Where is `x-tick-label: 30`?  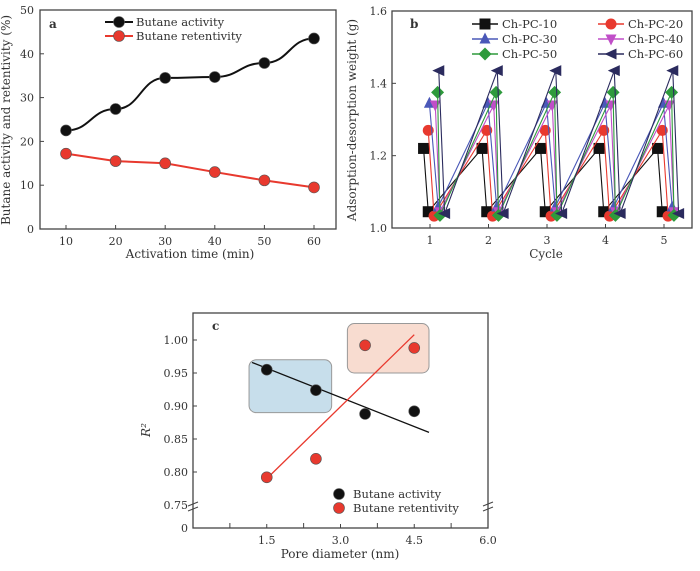
x-tick-label: 30 is located at coordinates (165, 241).